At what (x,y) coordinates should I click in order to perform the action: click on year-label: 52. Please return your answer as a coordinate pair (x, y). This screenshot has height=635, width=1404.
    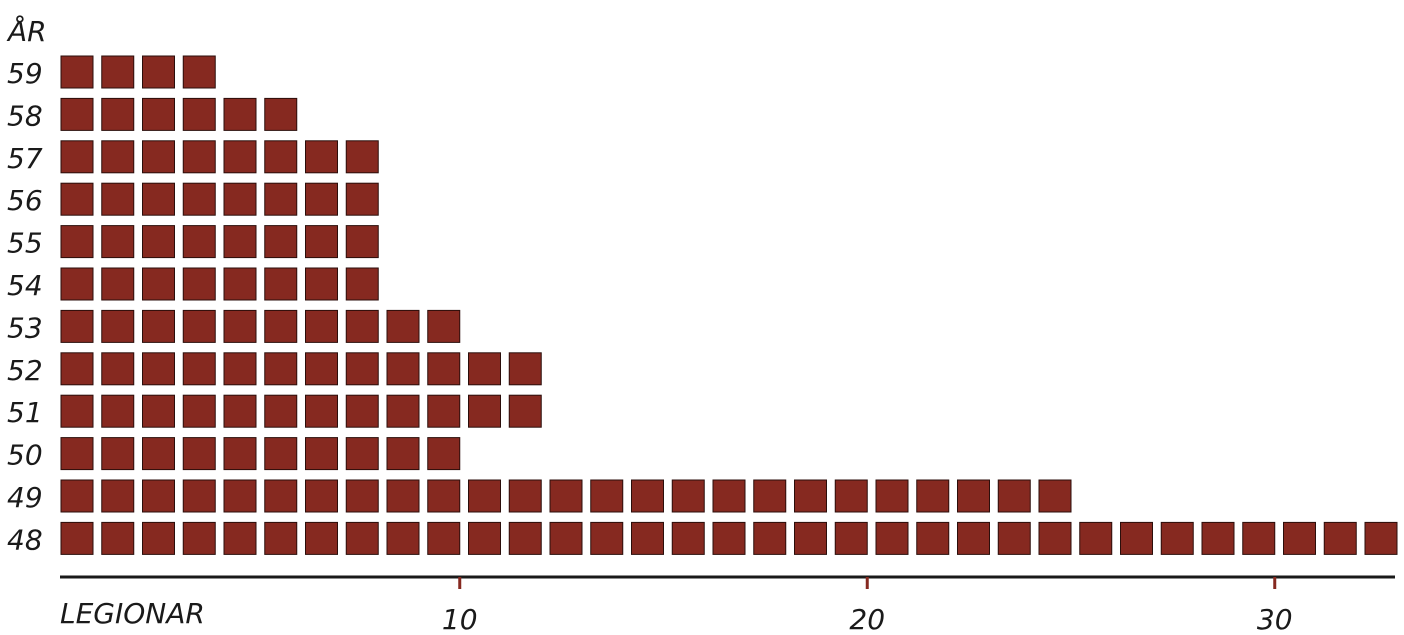
    Looking at the image, I should click on (25, 370).